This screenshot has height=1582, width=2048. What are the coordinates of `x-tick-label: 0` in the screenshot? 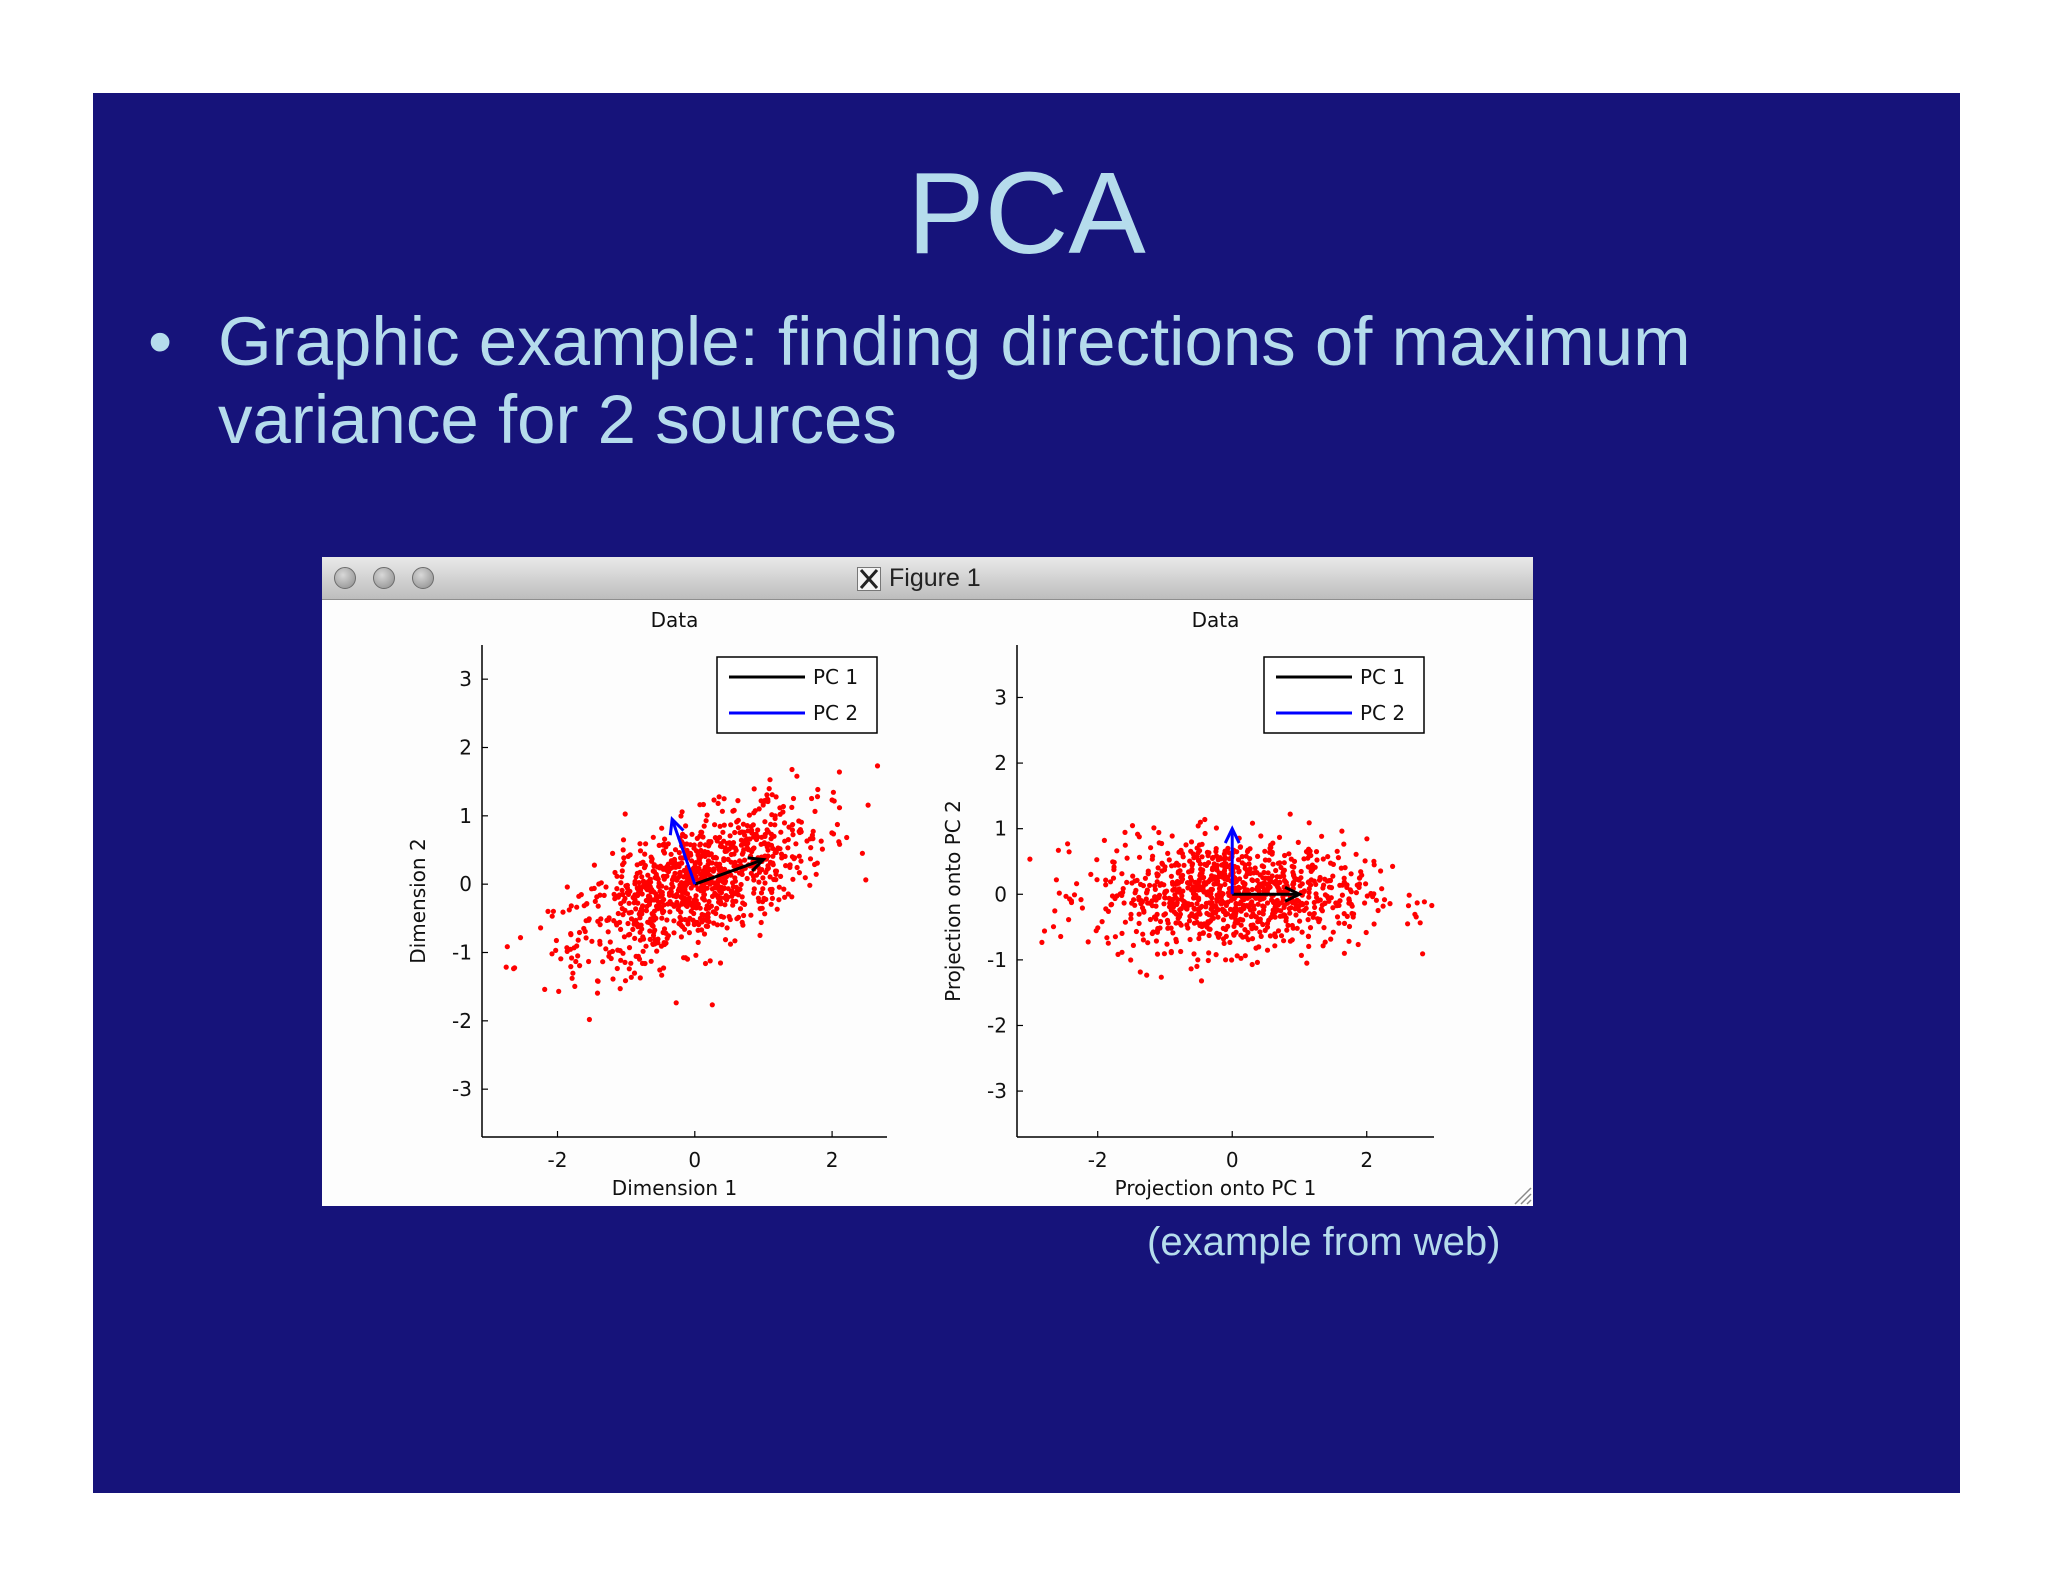 It's located at (694, 1160).